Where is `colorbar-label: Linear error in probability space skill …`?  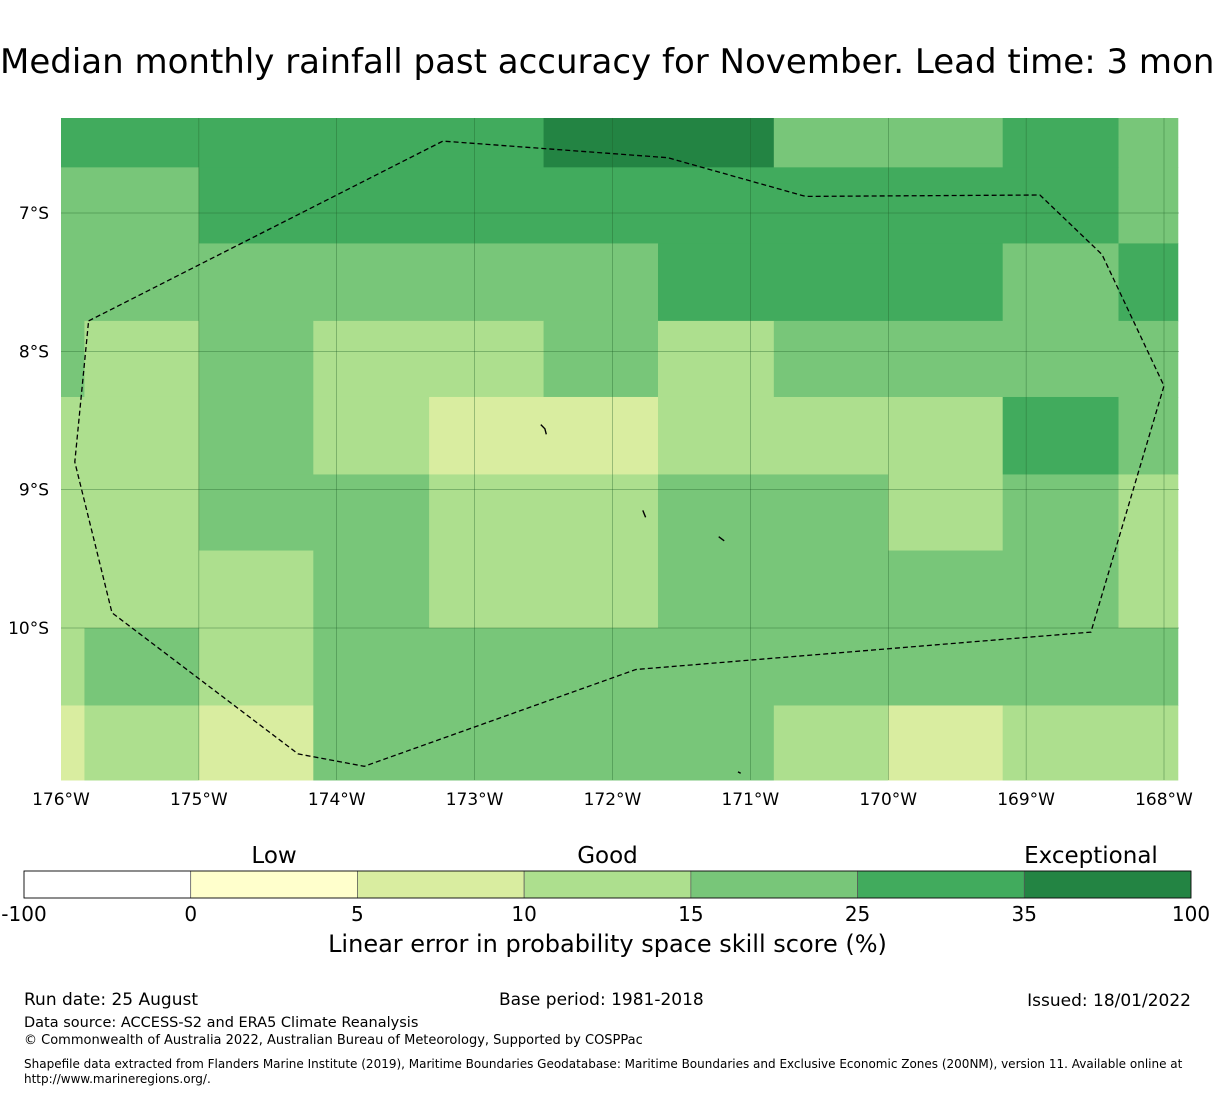
colorbar-label: Linear error in probability space skill … is located at coordinates (607, 944).